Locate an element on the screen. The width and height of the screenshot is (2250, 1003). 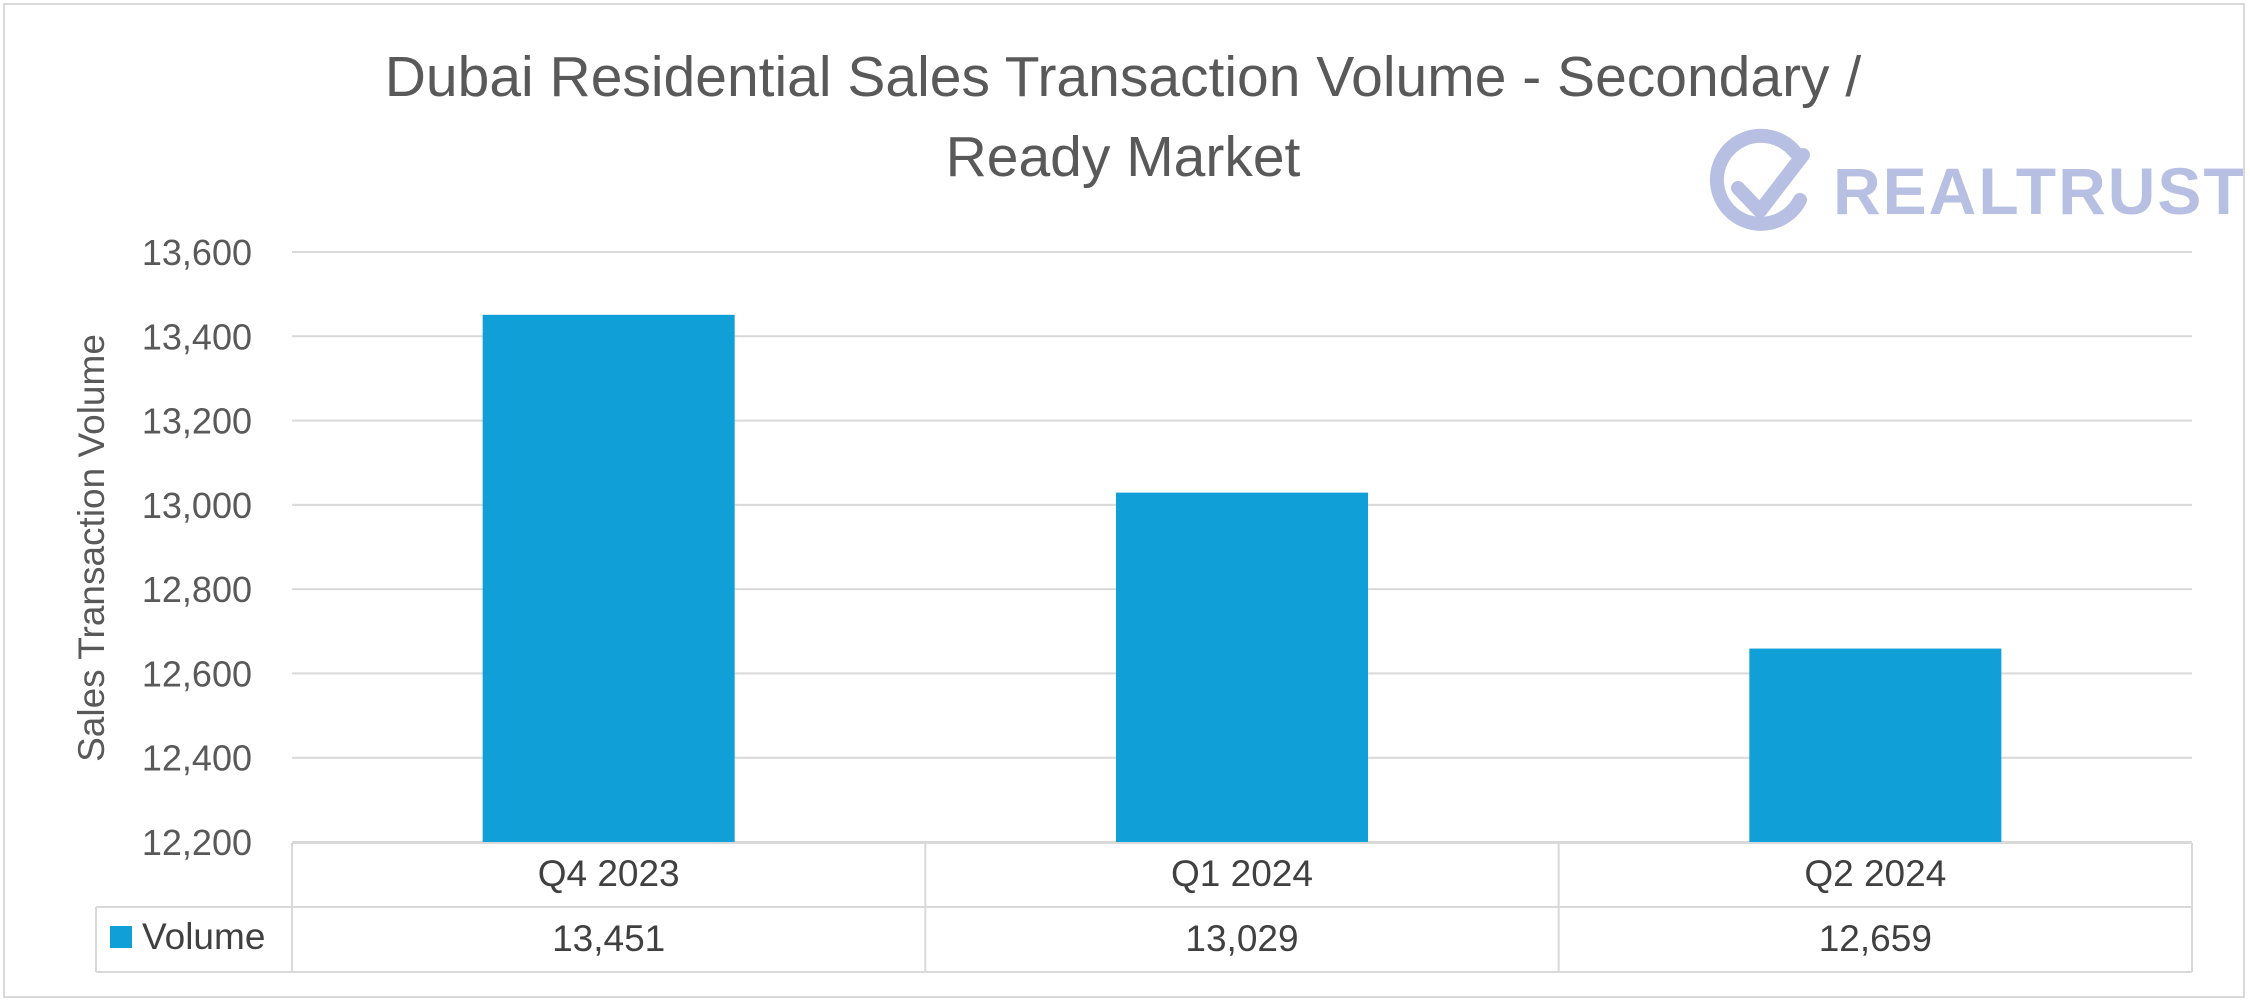
bar-q2-2024 is located at coordinates (1875, 745).